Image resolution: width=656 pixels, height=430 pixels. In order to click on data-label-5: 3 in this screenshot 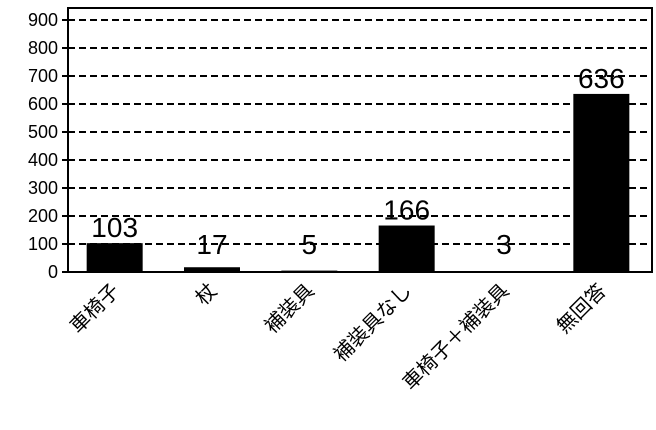, I will do `click(504, 244)`.